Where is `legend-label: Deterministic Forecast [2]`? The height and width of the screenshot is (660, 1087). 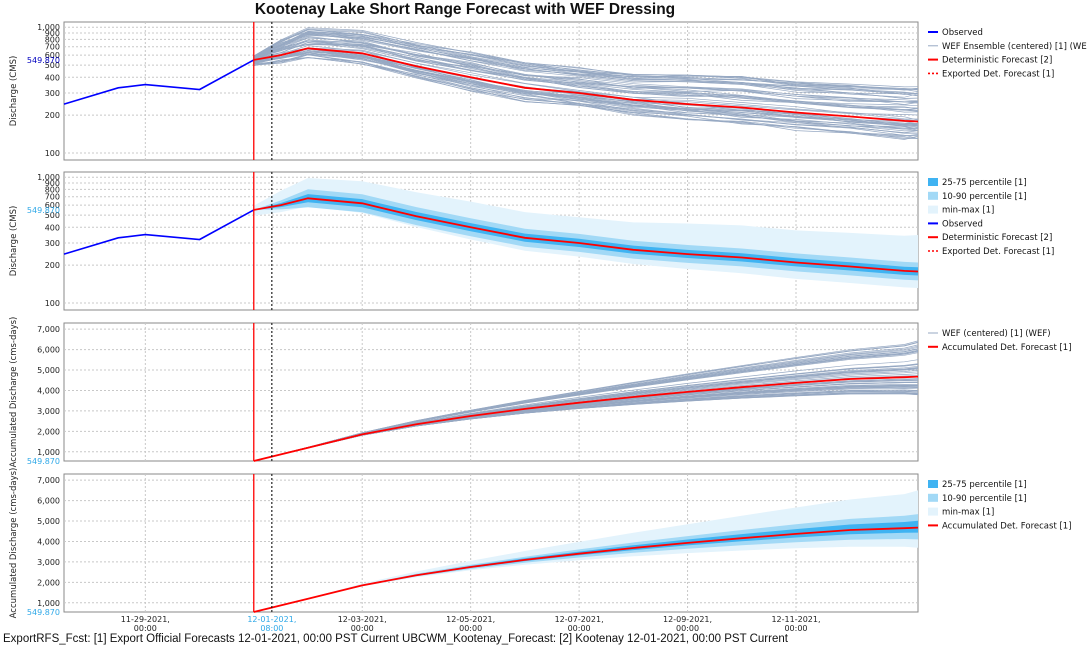
legend-label: Deterministic Forecast [2] is located at coordinates (997, 238).